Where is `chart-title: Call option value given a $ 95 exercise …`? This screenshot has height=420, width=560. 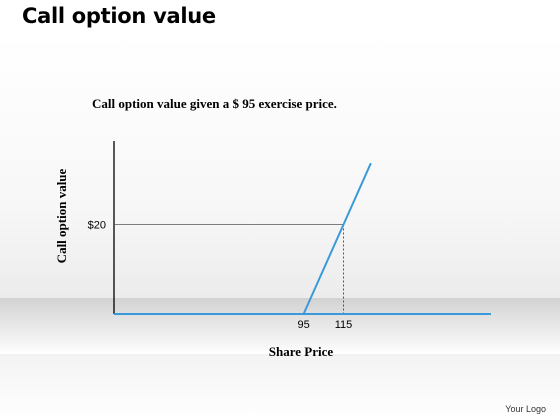
chart-title: Call option value given a $ 95 exercise … is located at coordinates (214, 103).